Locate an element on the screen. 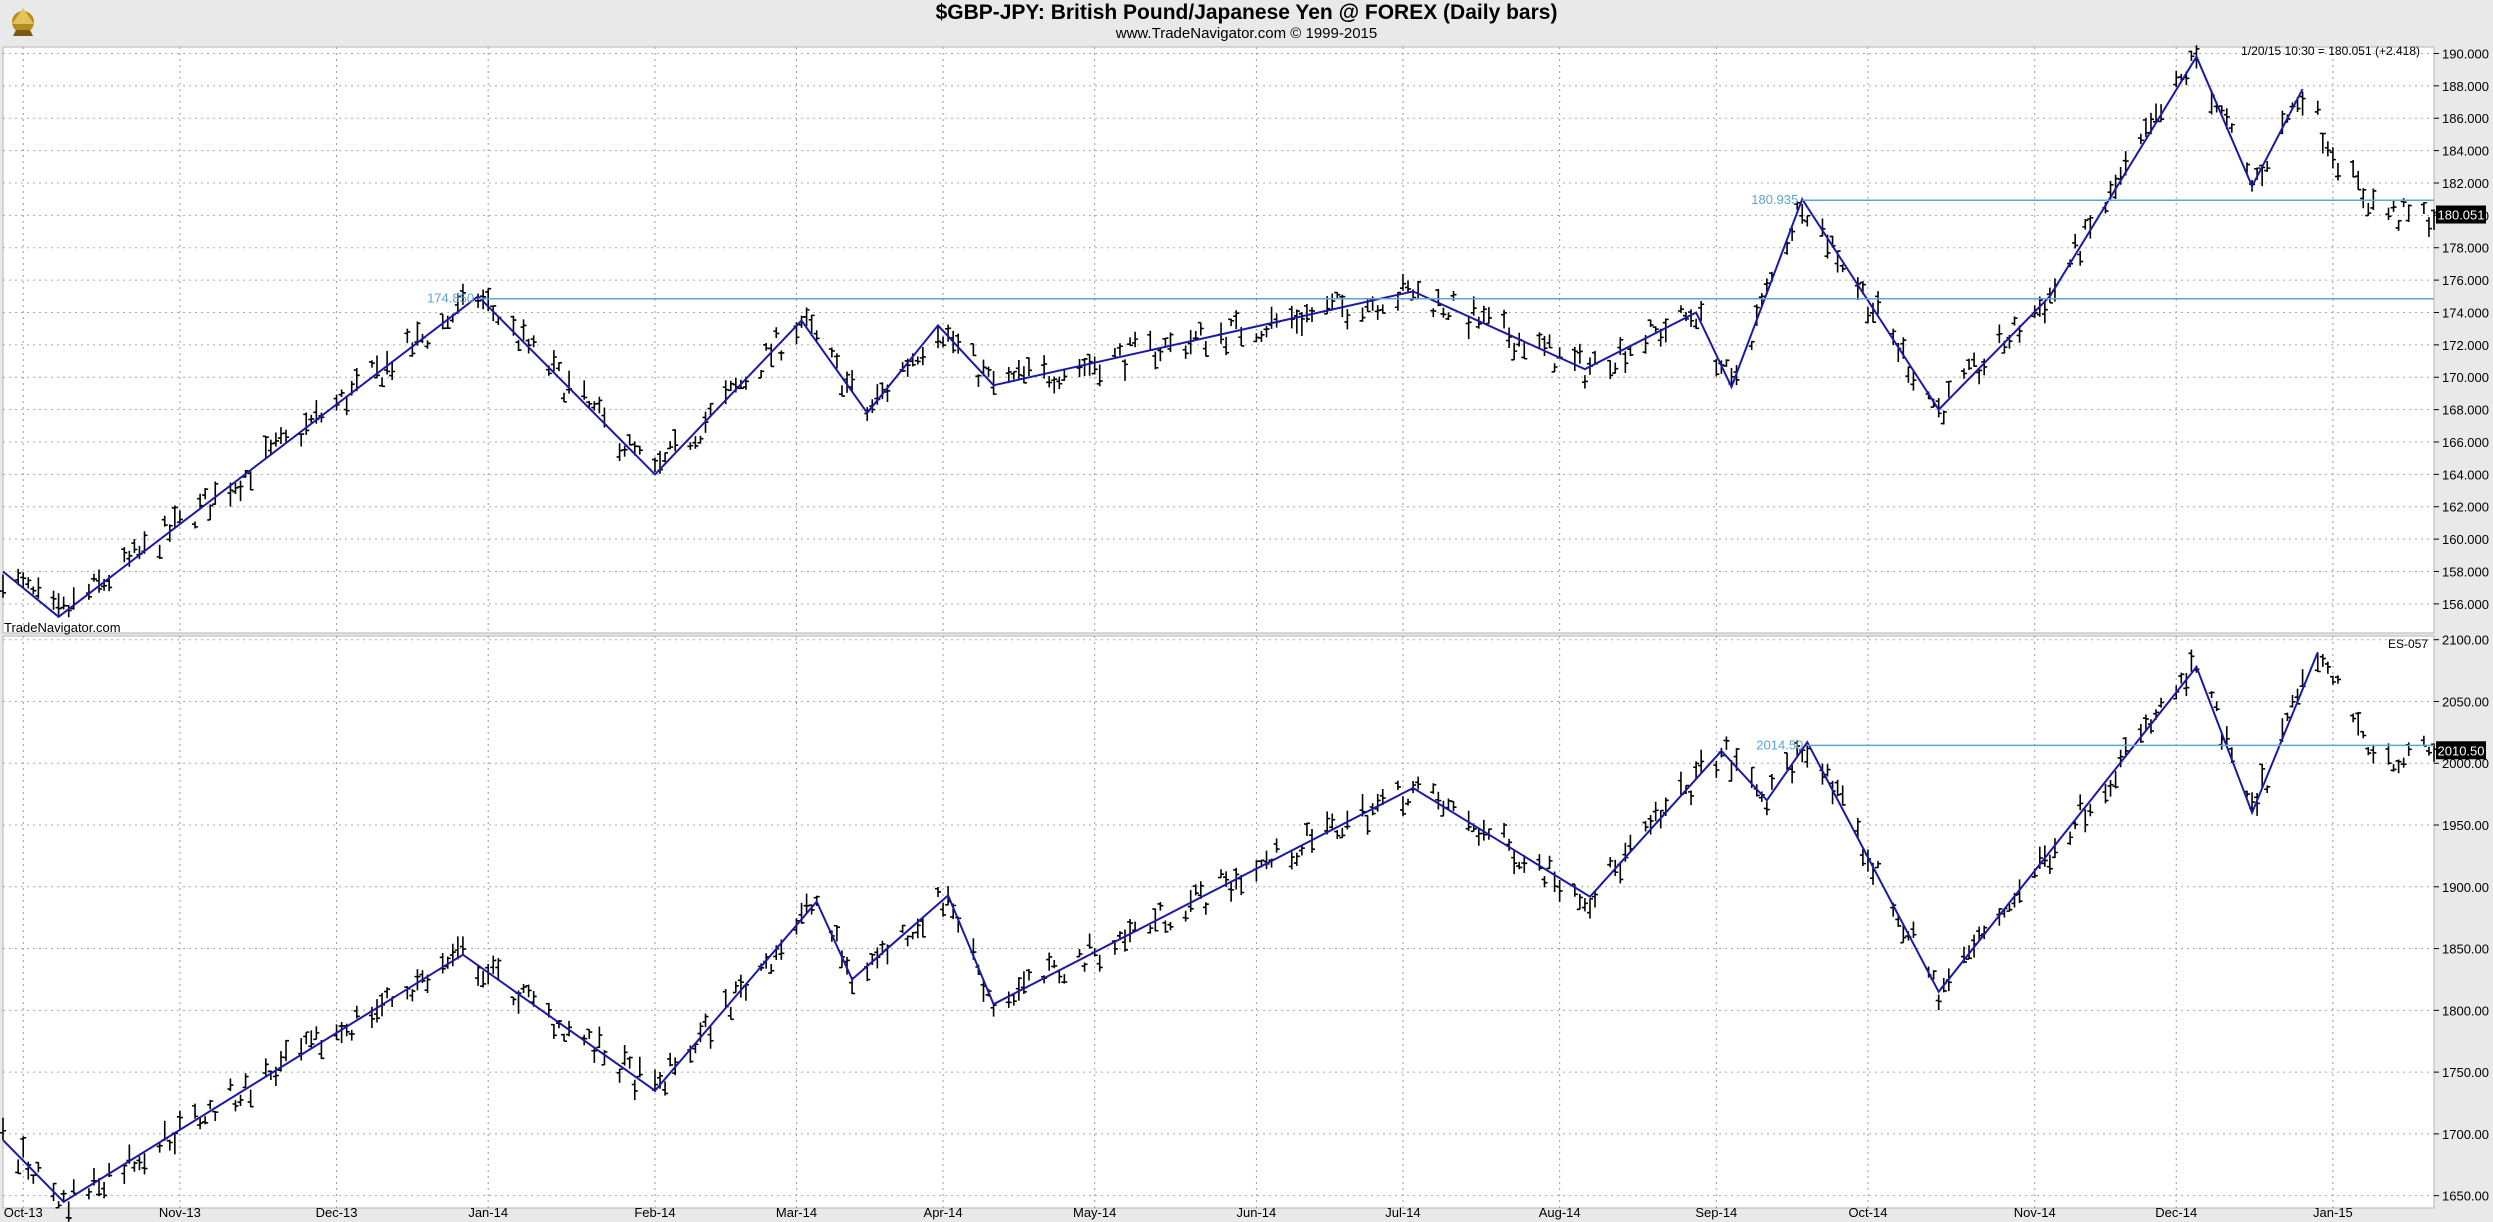 The height and width of the screenshot is (1222, 2493). x-tick-label: Jan-14 is located at coordinates (488, 1212).